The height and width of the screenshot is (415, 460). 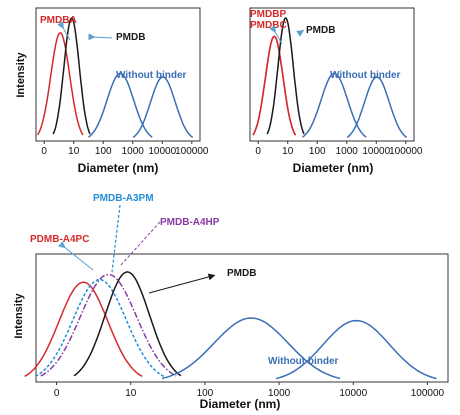 I want to click on series-label: PMDBC, so click(x=268, y=25).